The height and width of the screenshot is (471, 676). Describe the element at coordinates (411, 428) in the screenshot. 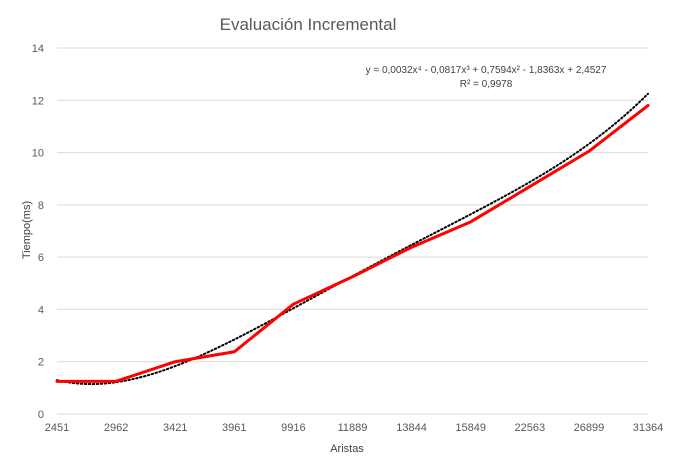

I see `x-tick-label: 13844` at that location.